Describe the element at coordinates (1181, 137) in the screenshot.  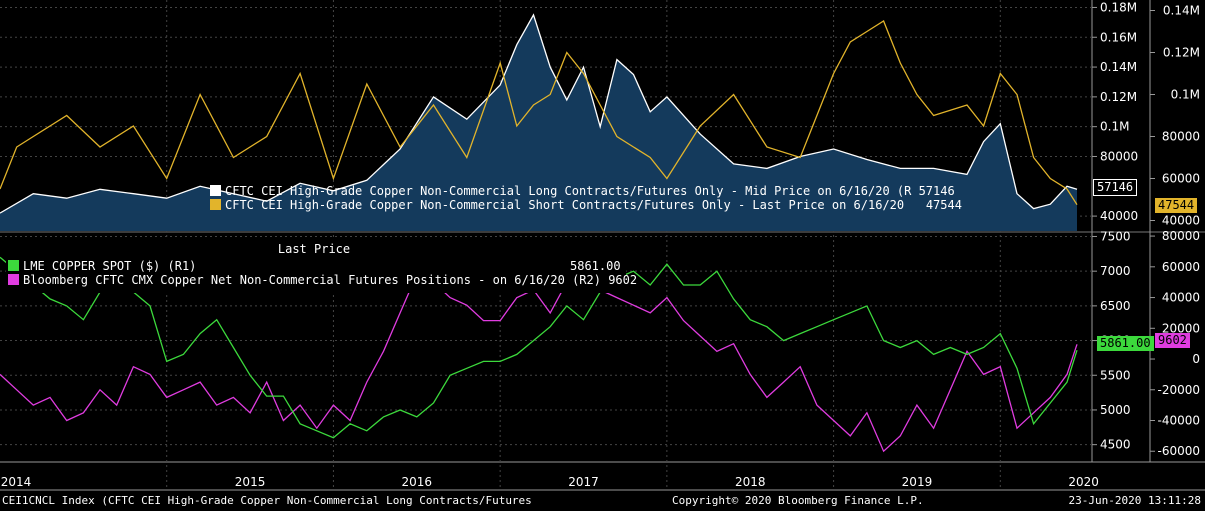
I see `y-tick-top-right-80000: 80000` at that location.